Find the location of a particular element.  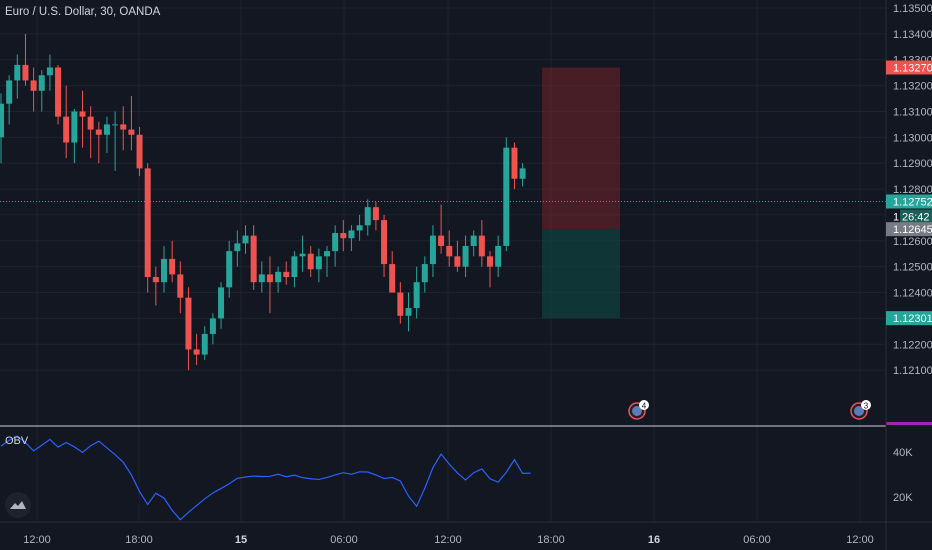

stop-price-tag-text: 1.13270 is located at coordinates (912, 68).